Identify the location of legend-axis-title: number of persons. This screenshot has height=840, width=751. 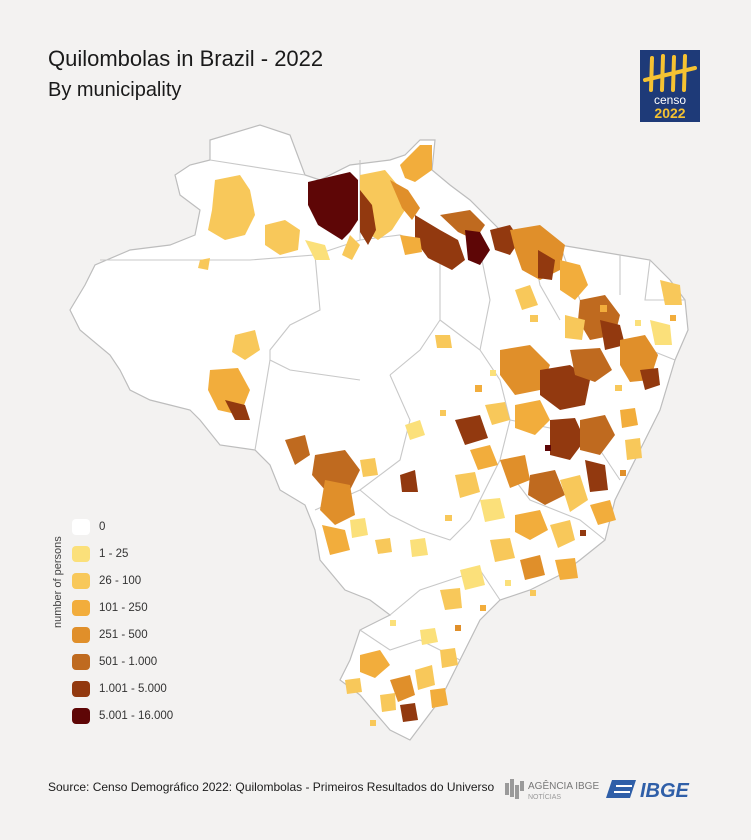
(58, 582).